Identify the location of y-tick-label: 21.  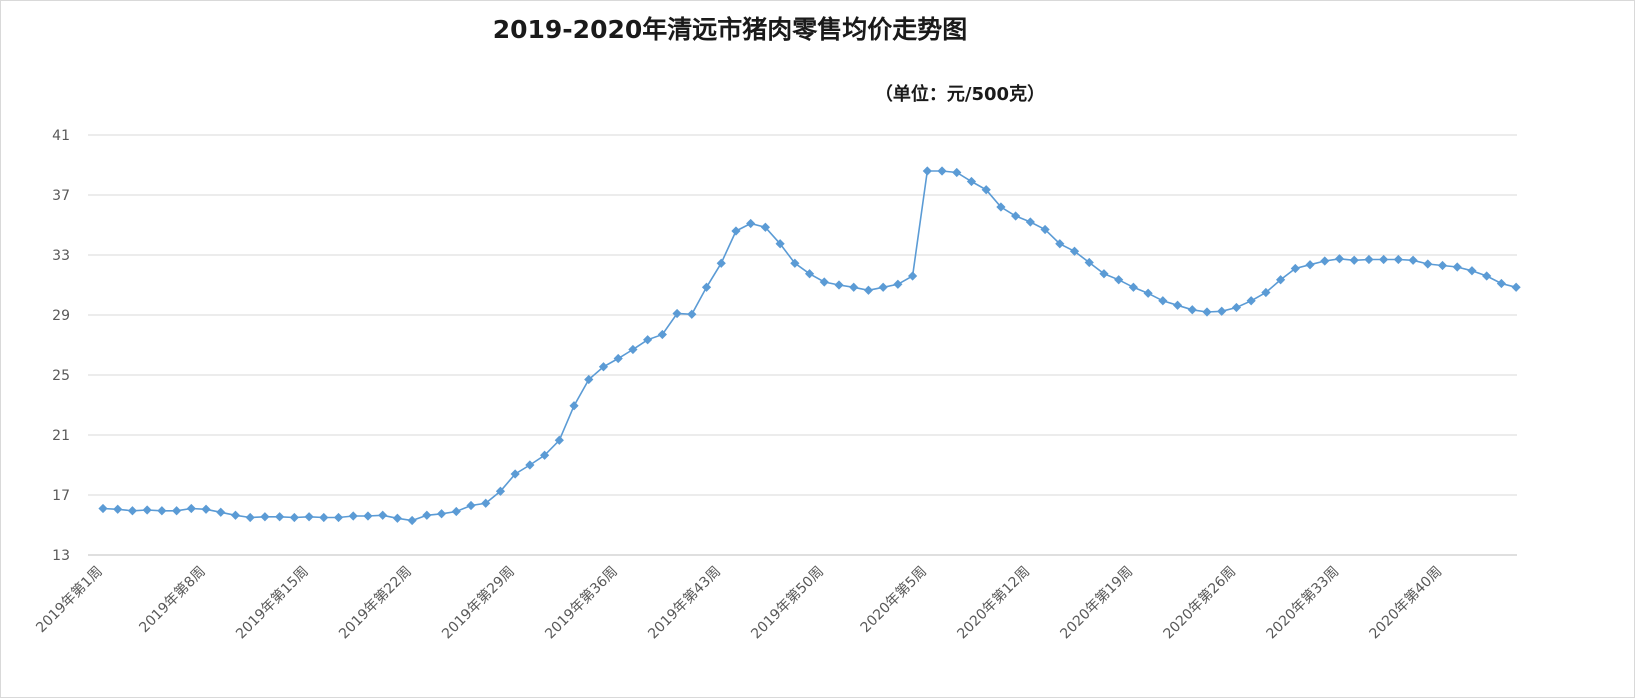
(61, 436).